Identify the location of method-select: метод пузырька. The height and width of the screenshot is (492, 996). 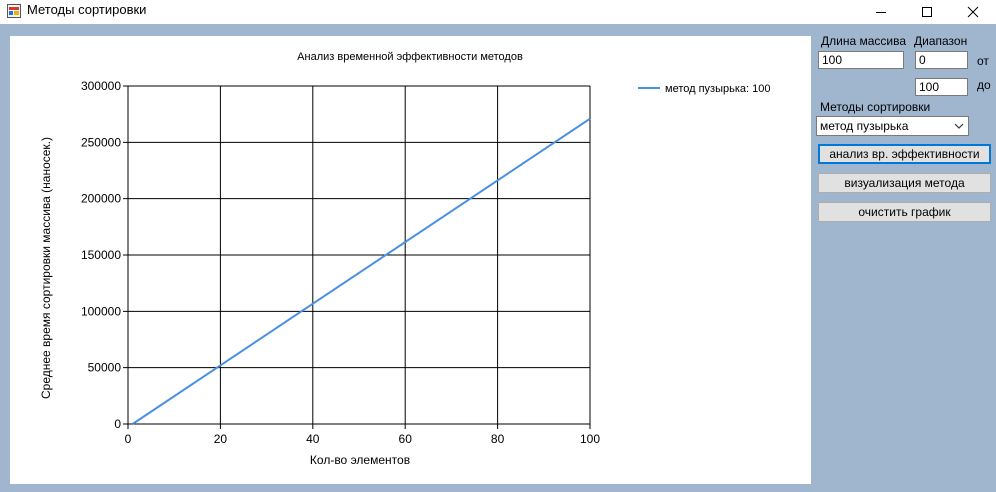
(892, 126).